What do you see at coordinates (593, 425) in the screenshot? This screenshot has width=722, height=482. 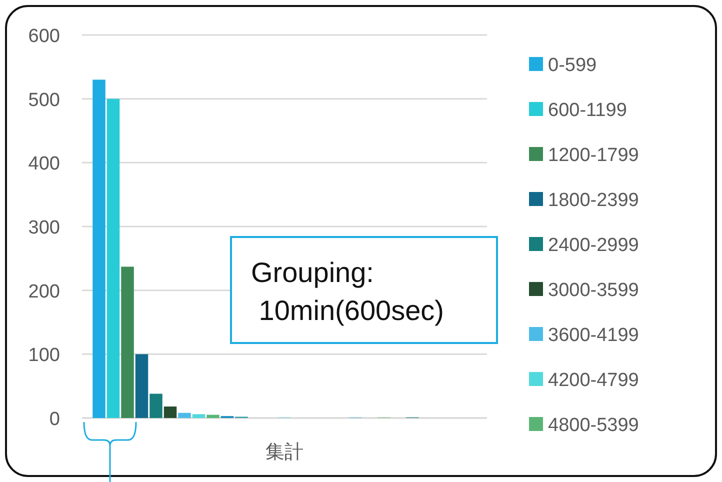 I see `legend-label: 4800-5399` at bounding box center [593, 425].